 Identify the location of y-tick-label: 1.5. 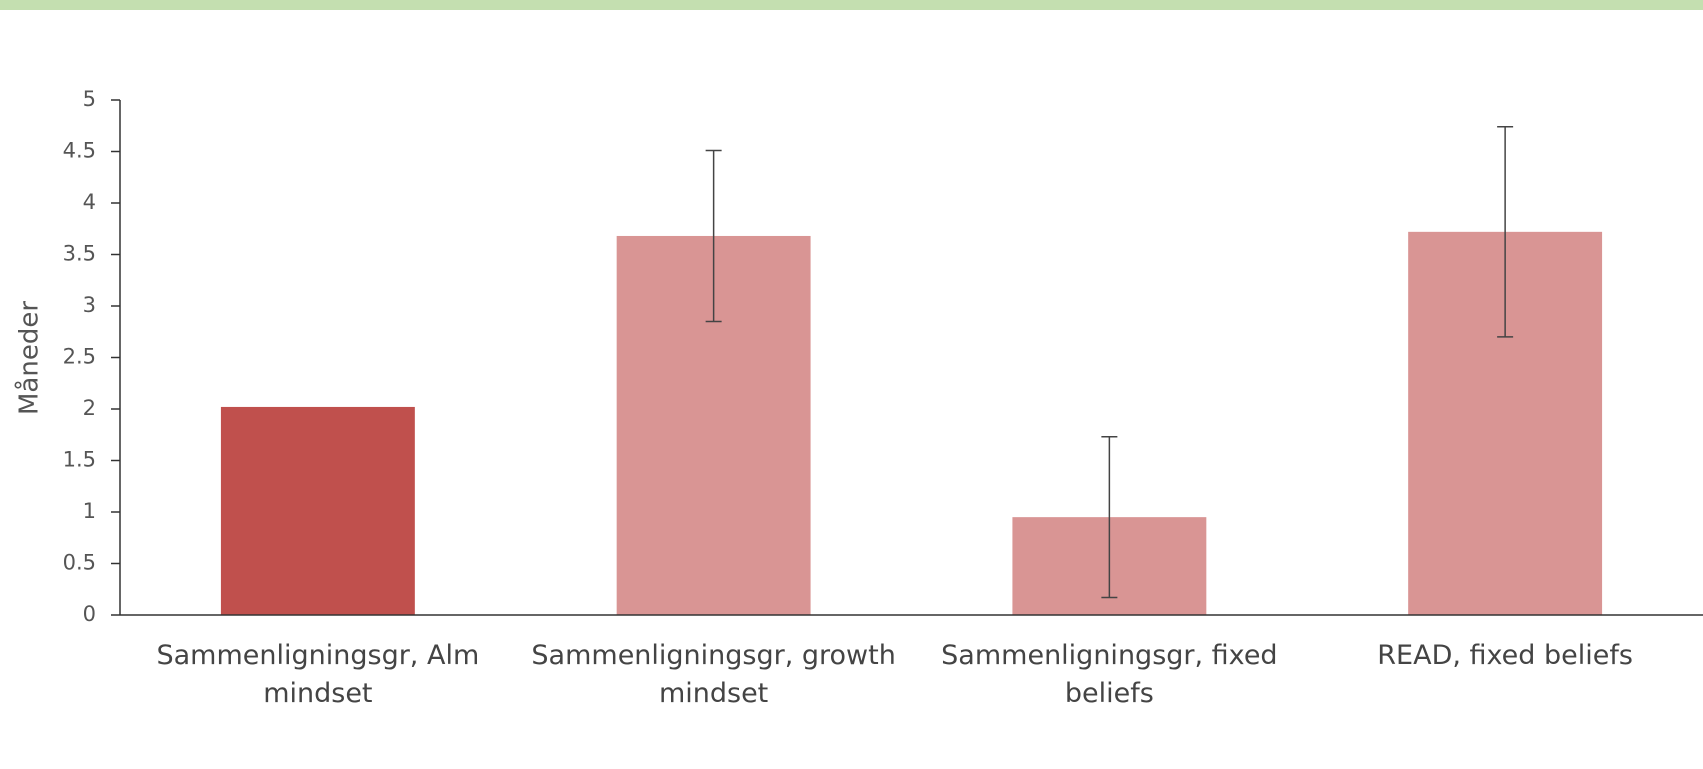
(79, 460).